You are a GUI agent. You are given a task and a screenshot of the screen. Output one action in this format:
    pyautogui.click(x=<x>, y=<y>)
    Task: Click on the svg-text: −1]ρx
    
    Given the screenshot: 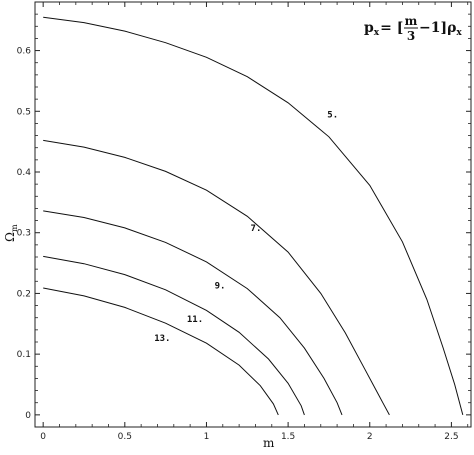 What is the action you would take?
    pyautogui.click(x=440, y=29)
    